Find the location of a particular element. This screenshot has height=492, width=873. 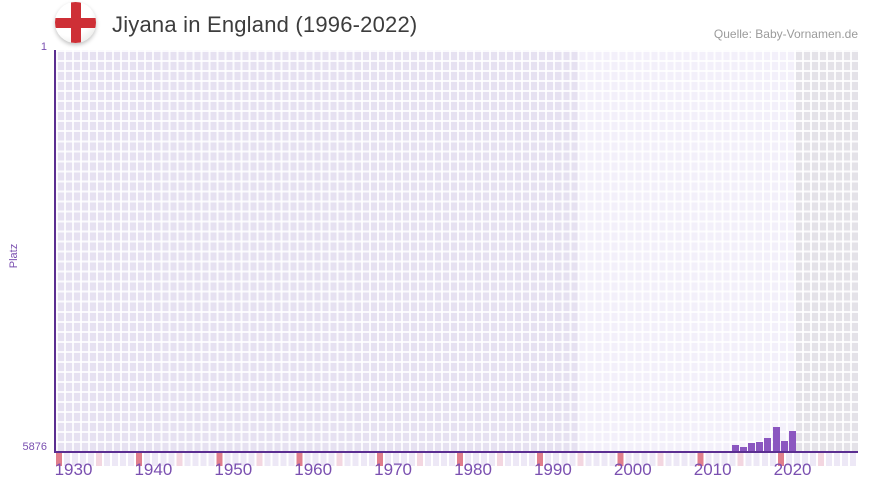

bar-2019 is located at coordinates (768, 444).